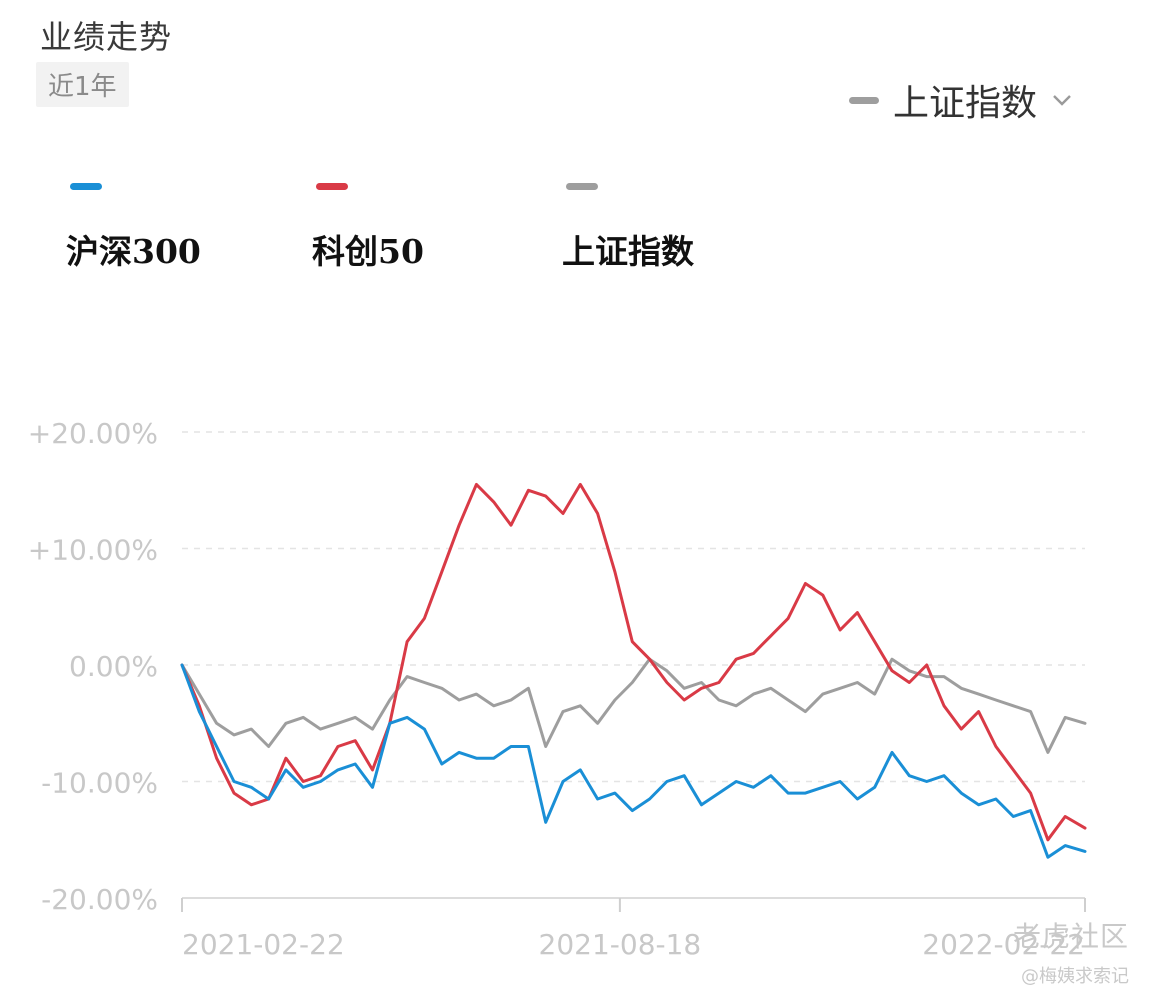 The image size is (1151, 1001). I want to click on page-title: 业绩走势, so click(106, 37).